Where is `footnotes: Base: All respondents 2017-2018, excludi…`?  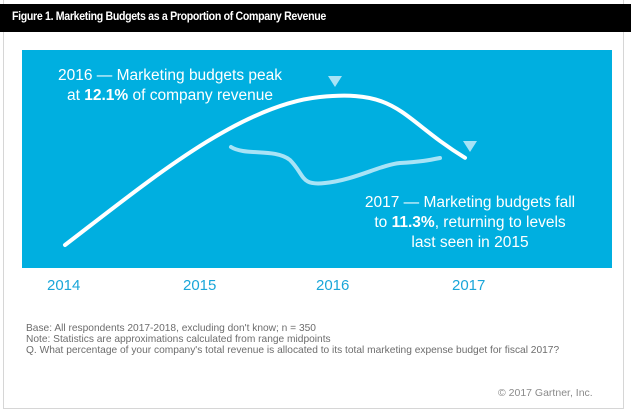
footnotes: Base: All respondents 2017-2018, excludi… is located at coordinates (292, 340).